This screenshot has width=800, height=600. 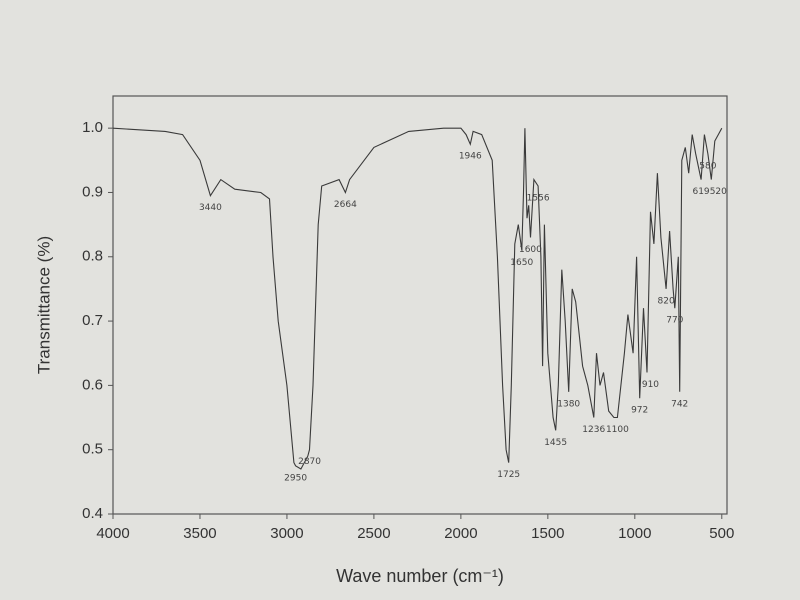 I want to click on peak-annotation: 1380, so click(x=568, y=404).